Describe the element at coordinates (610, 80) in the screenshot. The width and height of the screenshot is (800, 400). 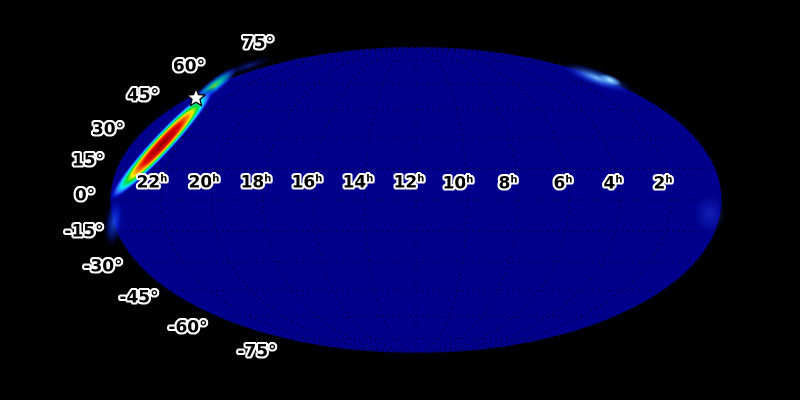
I see `northeast-blob-core` at that location.